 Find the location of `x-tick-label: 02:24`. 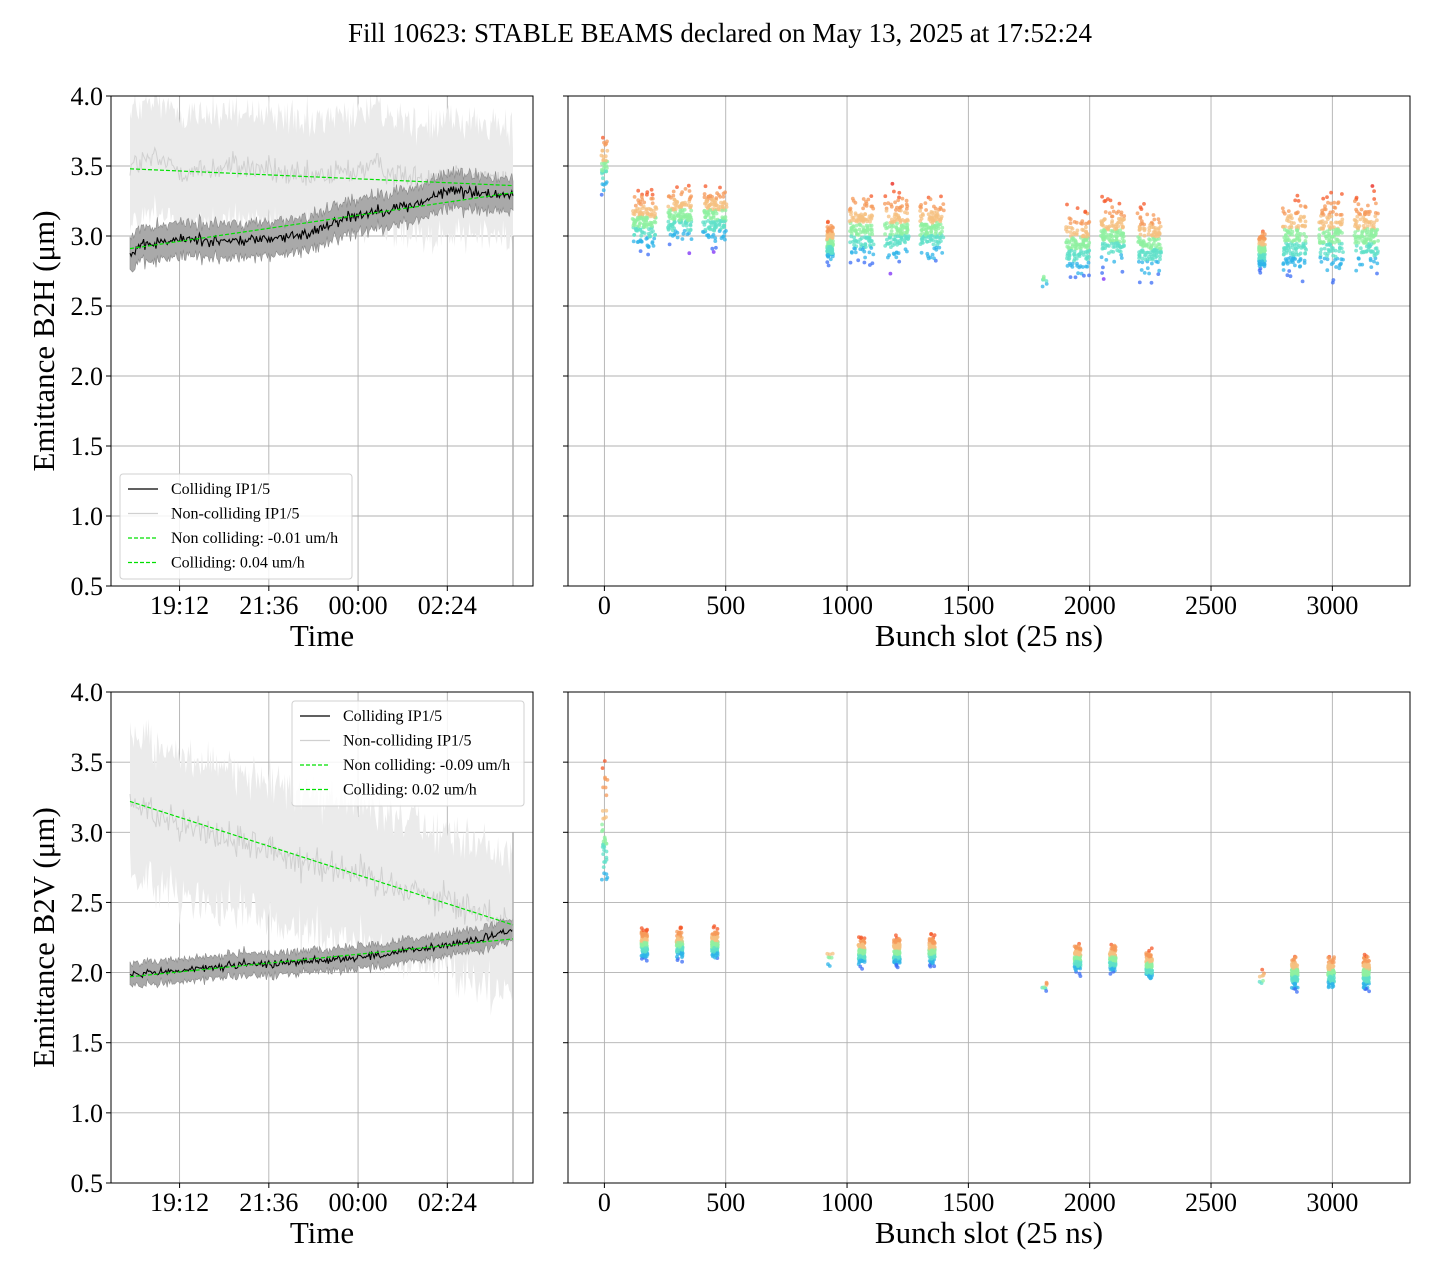

x-tick-label: 02:24 is located at coordinates (447, 1202).